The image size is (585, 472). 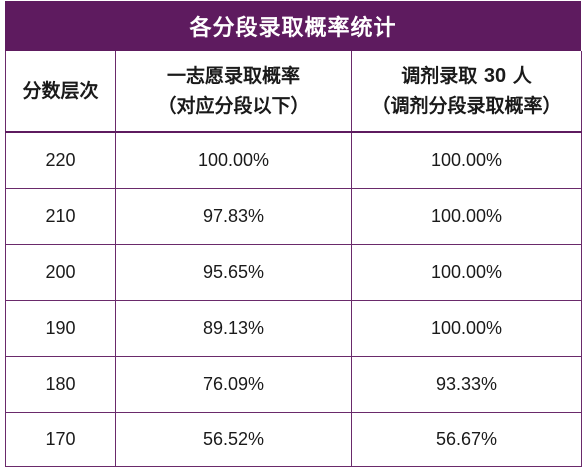 What do you see at coordinates (442, 76) in the screenshot?
I see `header-adjusted-pre: 调剂录取` at bounding box center [442, 76].